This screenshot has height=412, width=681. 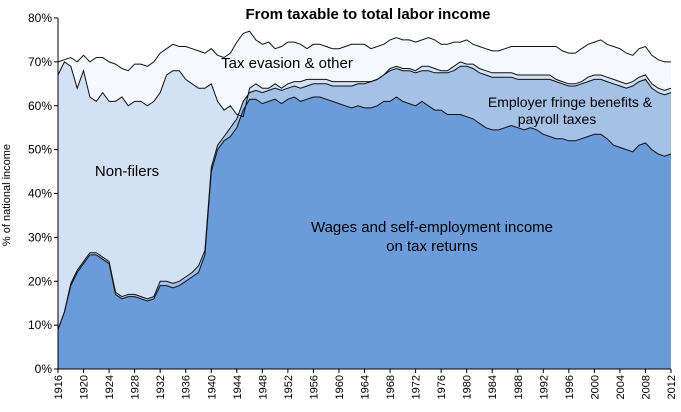 What do you see at coordinates (595, 387) in the screenshot?
I see `x-tick-label: 2000` at bounding box center [595, 387].